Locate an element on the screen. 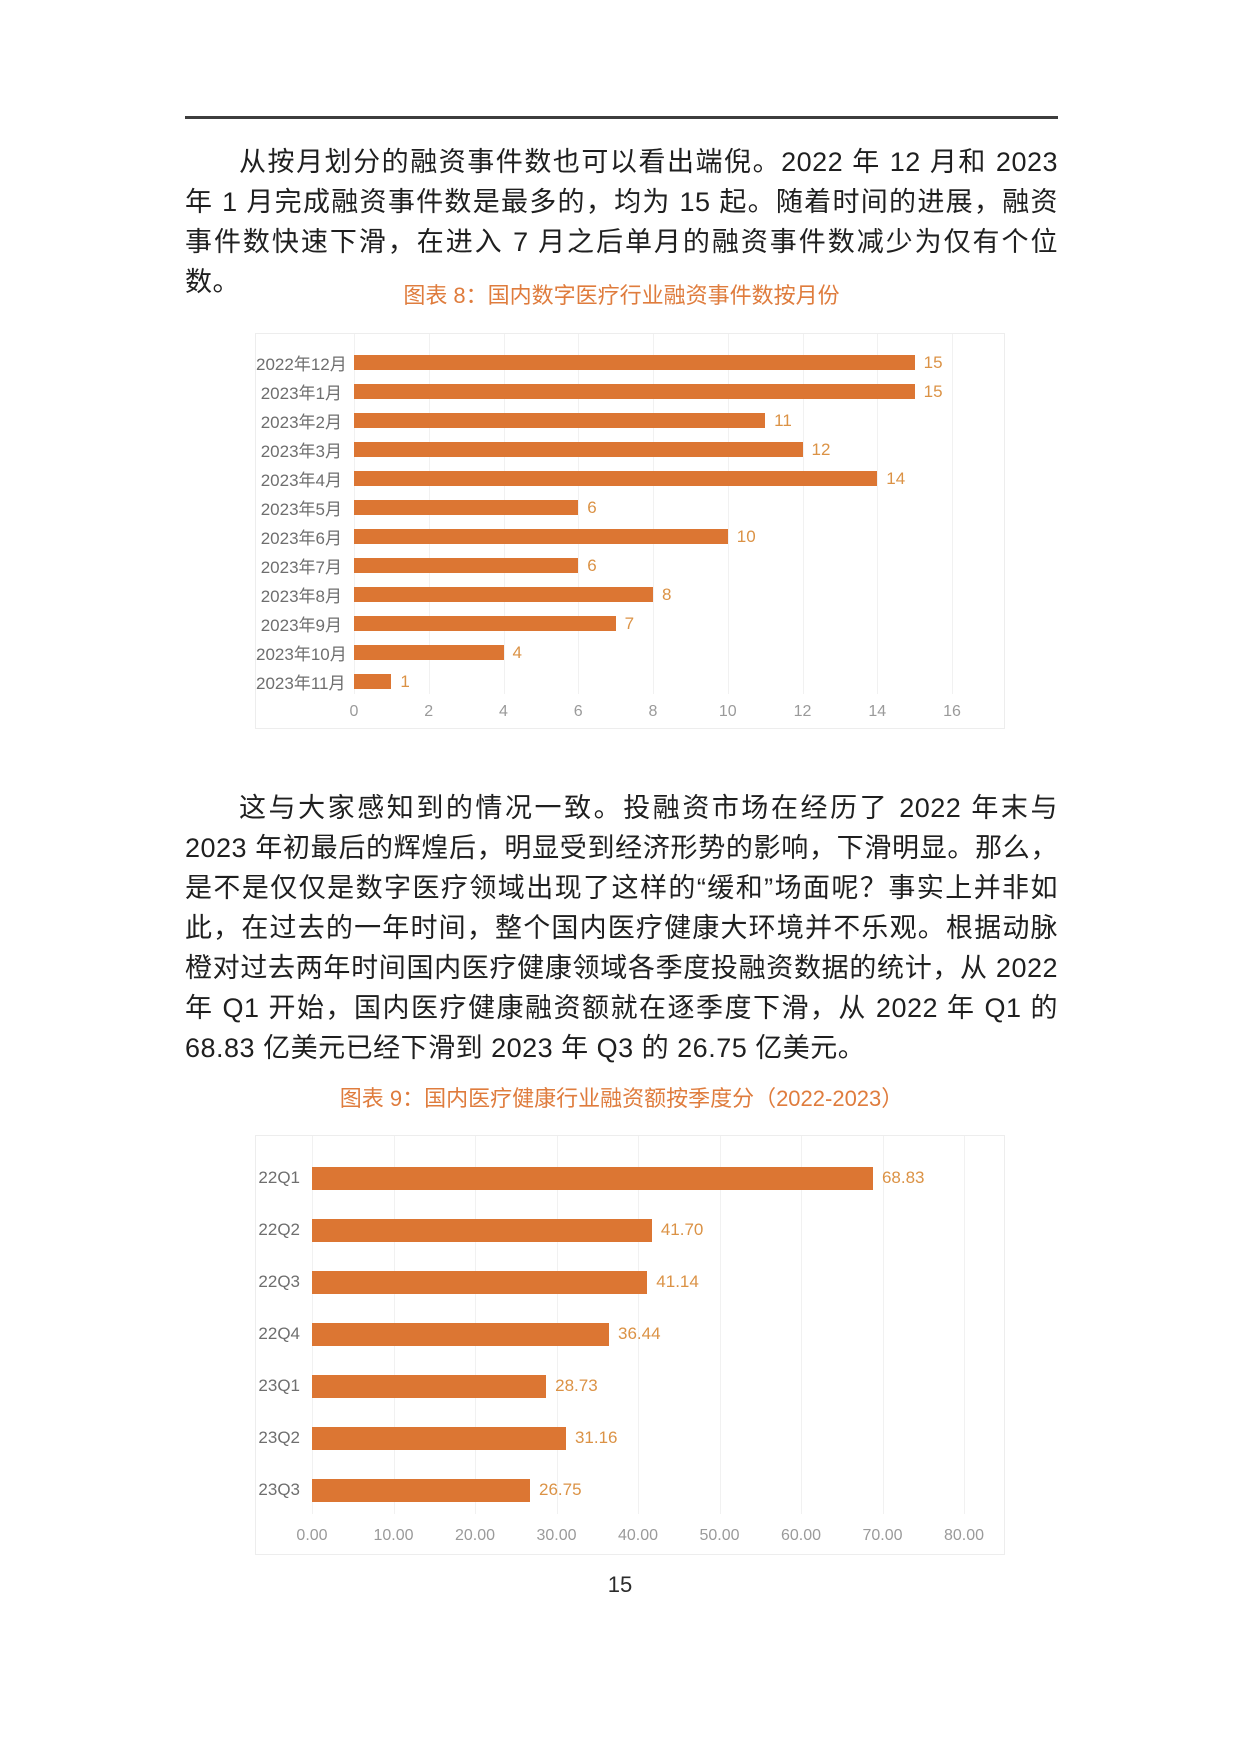  chart-row: 2023年6月 10 is located at coordinates (630, 536).